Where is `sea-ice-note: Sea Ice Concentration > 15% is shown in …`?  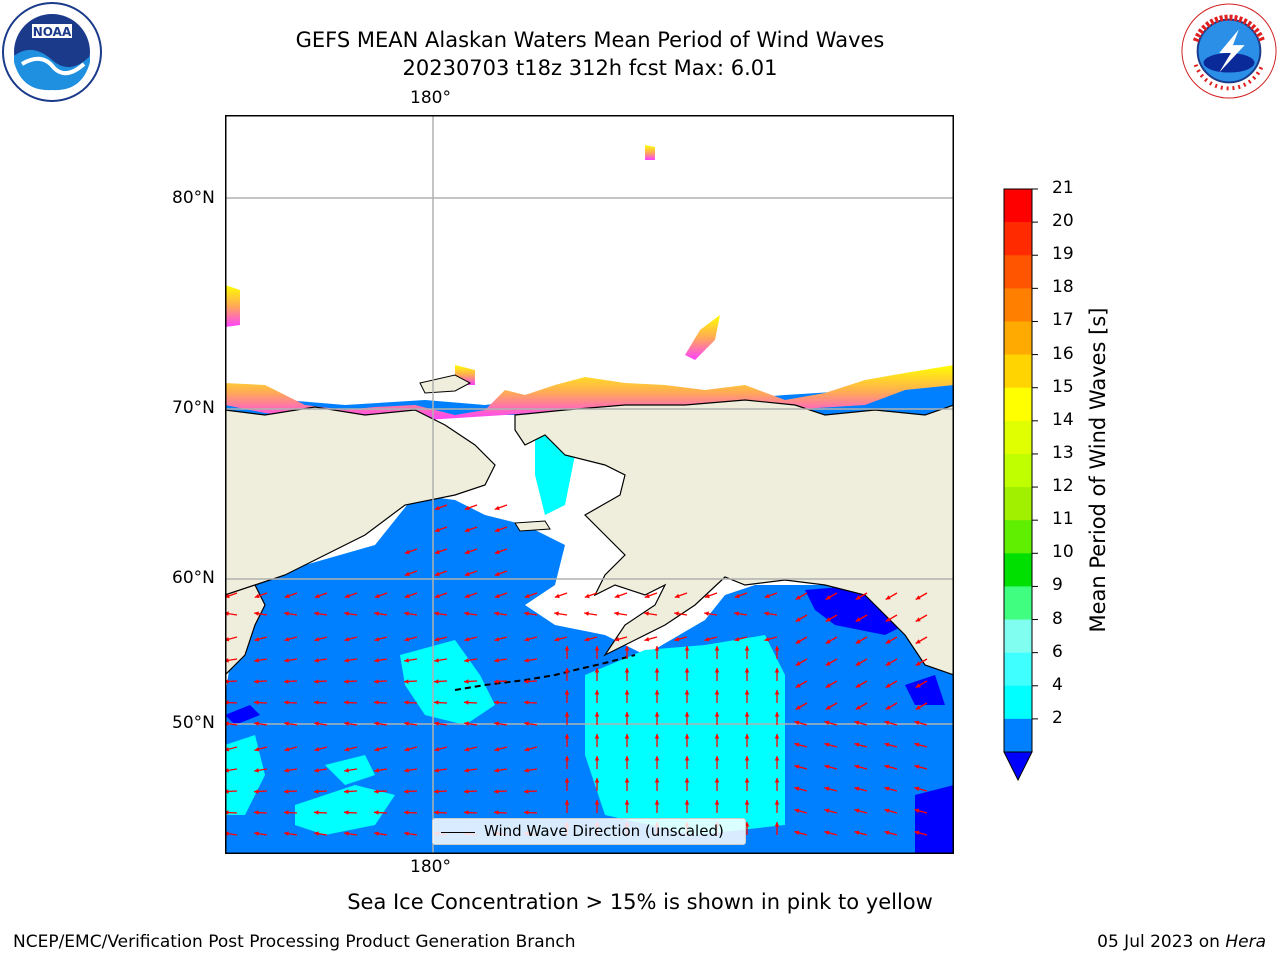
sea-ice-note: Sea Ice Concentration > 15% is shown in … is located at coordinates (640, 902).